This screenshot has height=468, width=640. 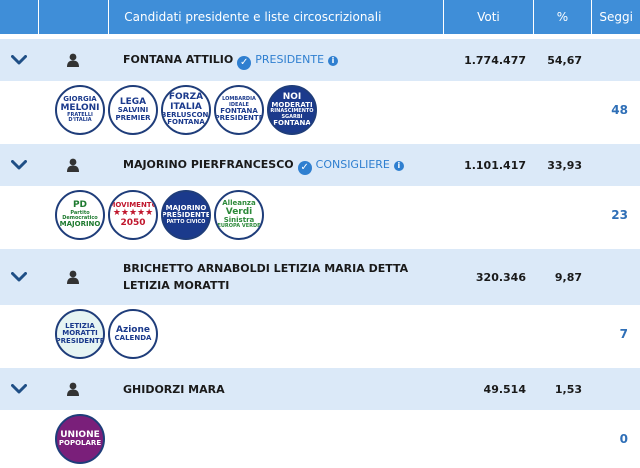 What do you see at coordinates (568, 277) in the screenshot?
I see `candidate-percent: 9,87` at bounding box center [568, 277].